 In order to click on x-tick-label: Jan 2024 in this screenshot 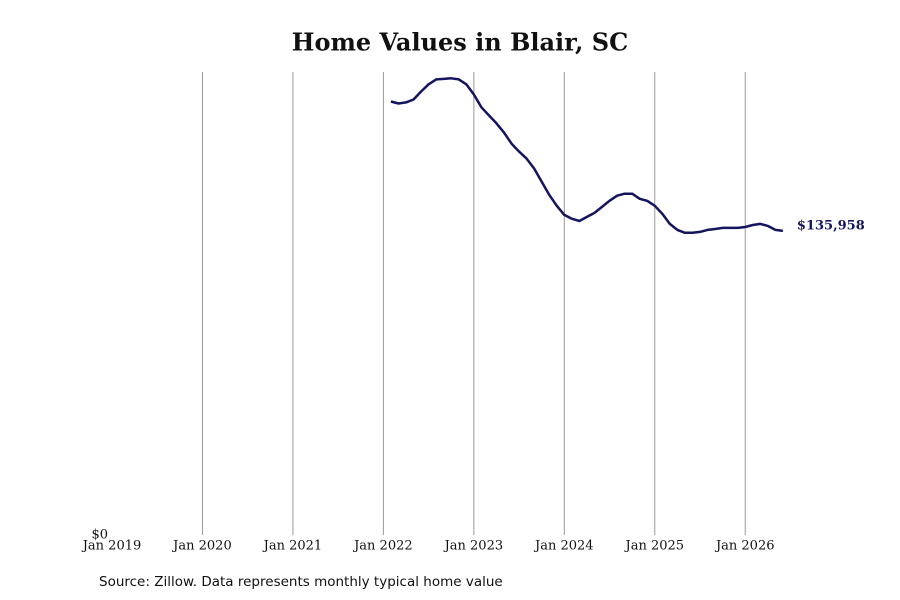, I will do `click(563, 546)`.